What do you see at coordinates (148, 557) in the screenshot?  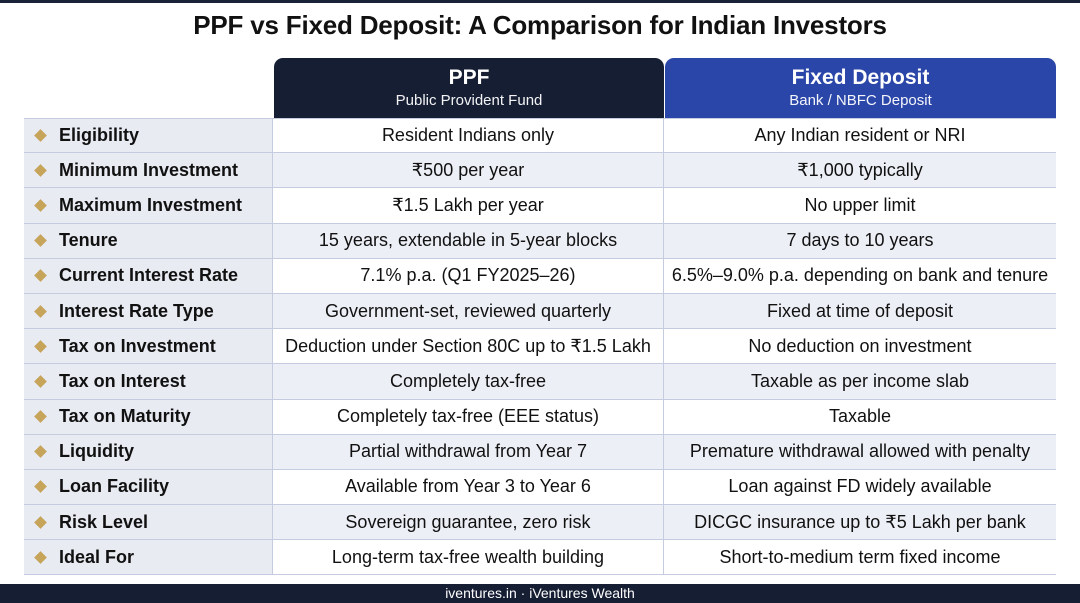 I see `row-label-cell: Ideal For` at bounding box center [148, 557].